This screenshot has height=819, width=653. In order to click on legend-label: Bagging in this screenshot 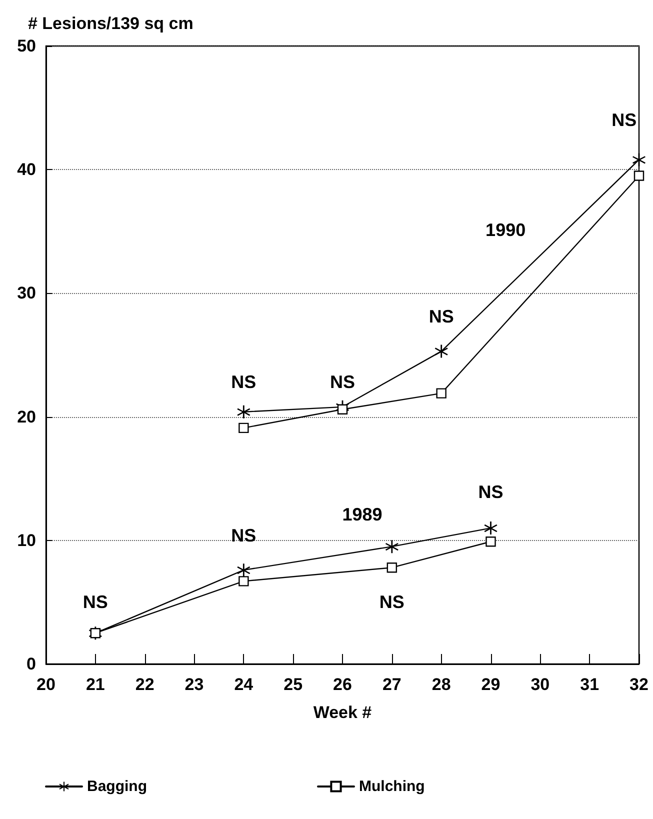, I will do `click(117, 786)`.